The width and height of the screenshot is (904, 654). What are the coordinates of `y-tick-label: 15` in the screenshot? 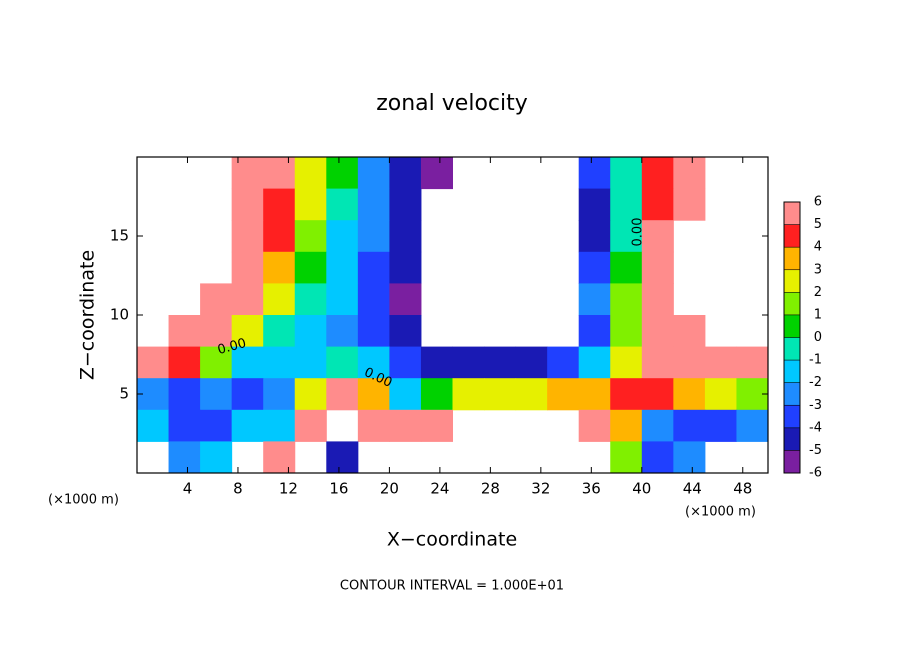 It's located at (119, 236).